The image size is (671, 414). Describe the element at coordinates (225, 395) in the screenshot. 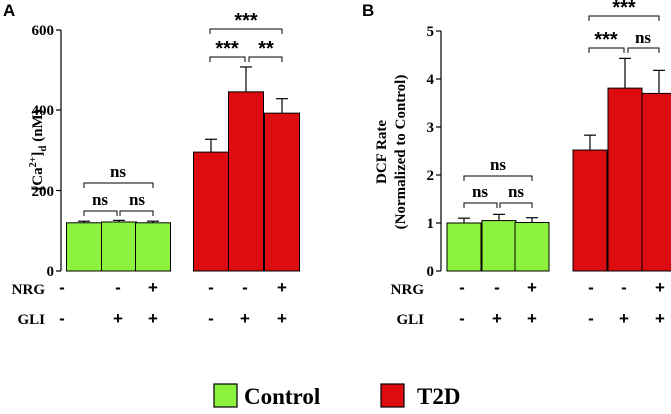

I see `legend-swatch-control` at that location.